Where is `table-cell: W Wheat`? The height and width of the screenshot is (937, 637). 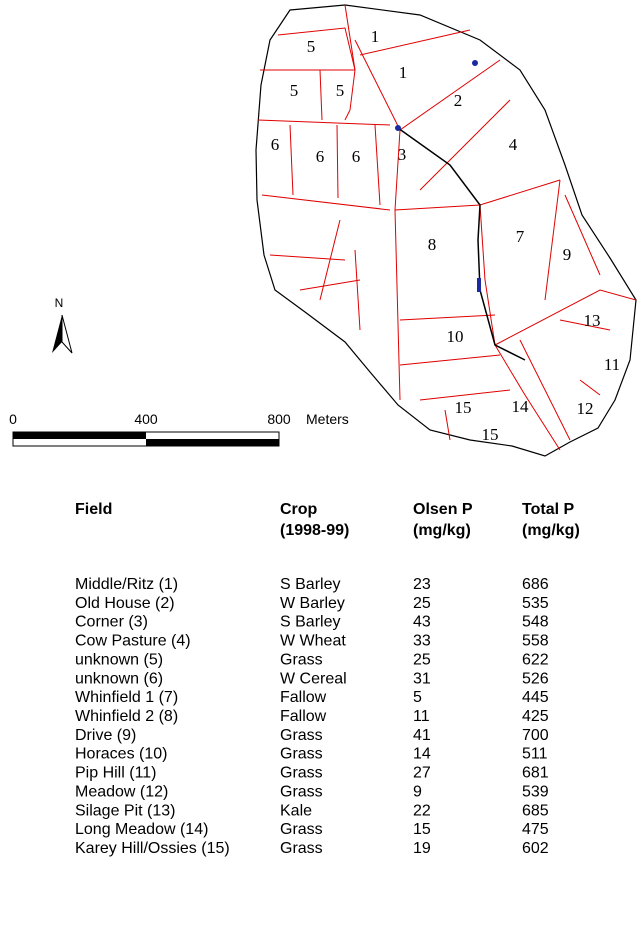
table-cell: W Wheat is located at coordinates (313, 641).